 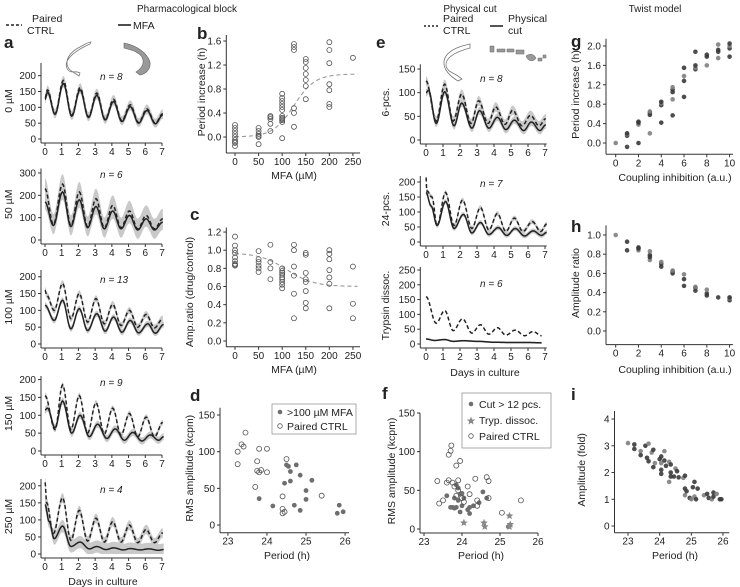 I want to click on x-tick-label: 4, so click(x=112, y=152).